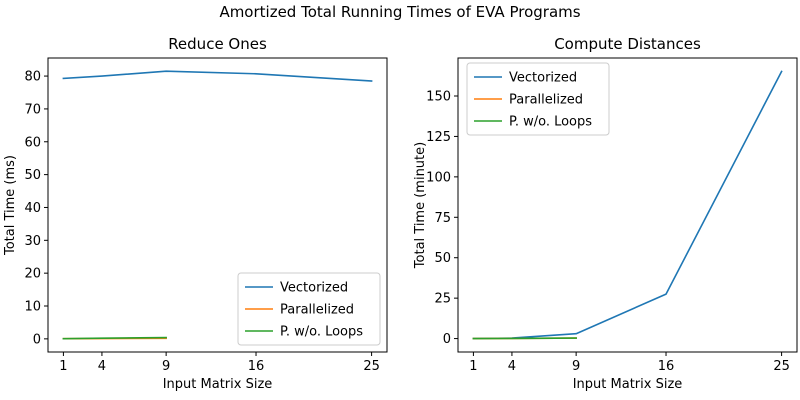 This screenshot has height=400, width=800. What do you see at coordinates (32, 208) in the screenshot?
I see `y-tick-label: 40` at bounding box center [32, 208].